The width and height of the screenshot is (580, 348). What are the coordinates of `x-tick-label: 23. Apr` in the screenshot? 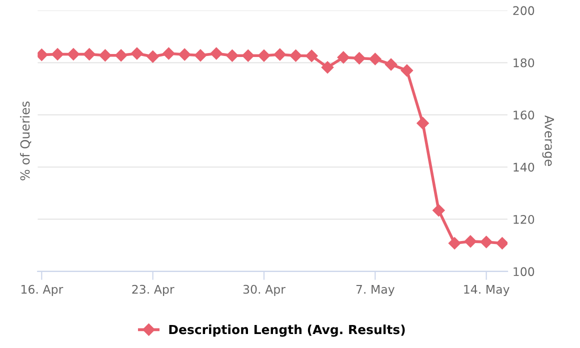 It's located at (153, 290).